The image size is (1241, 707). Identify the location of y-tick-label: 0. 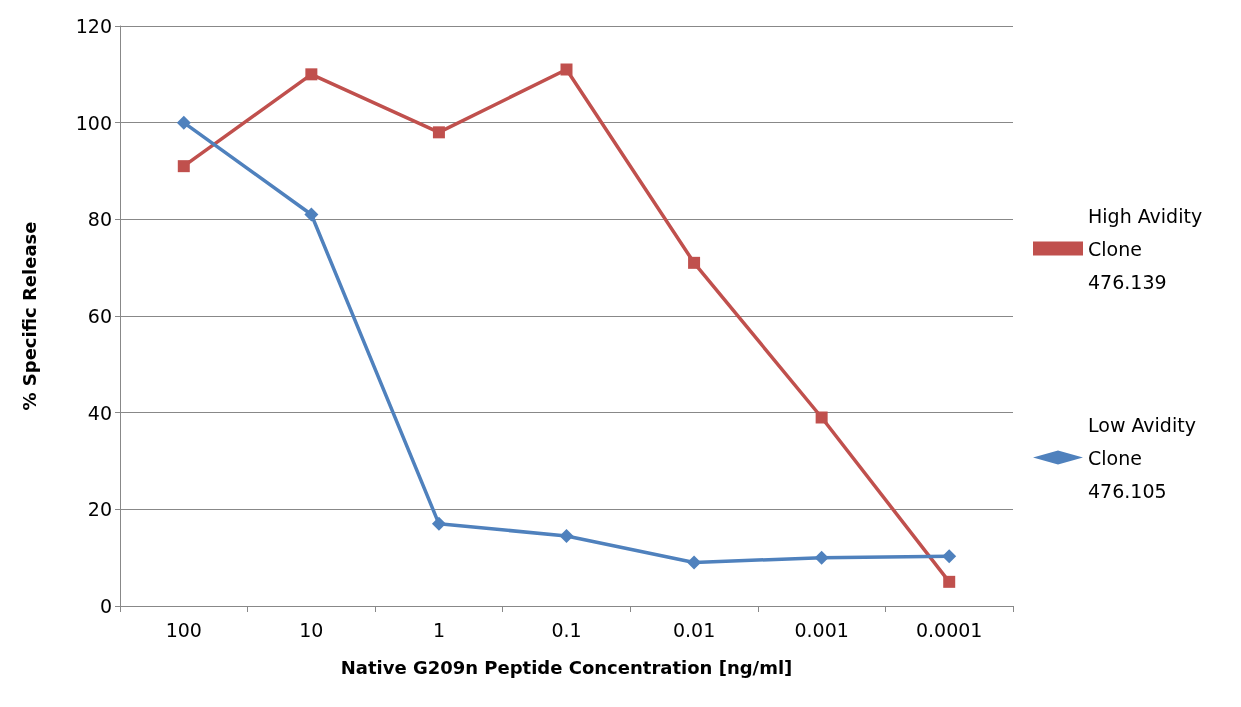
(105, 606).